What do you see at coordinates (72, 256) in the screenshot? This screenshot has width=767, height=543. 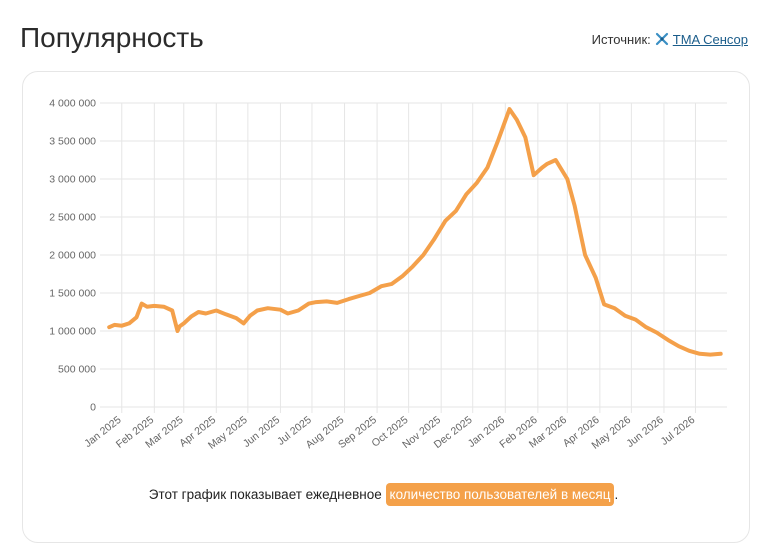 I see `y-tick-label: 2 000 000` at bounding box center [72, 256].